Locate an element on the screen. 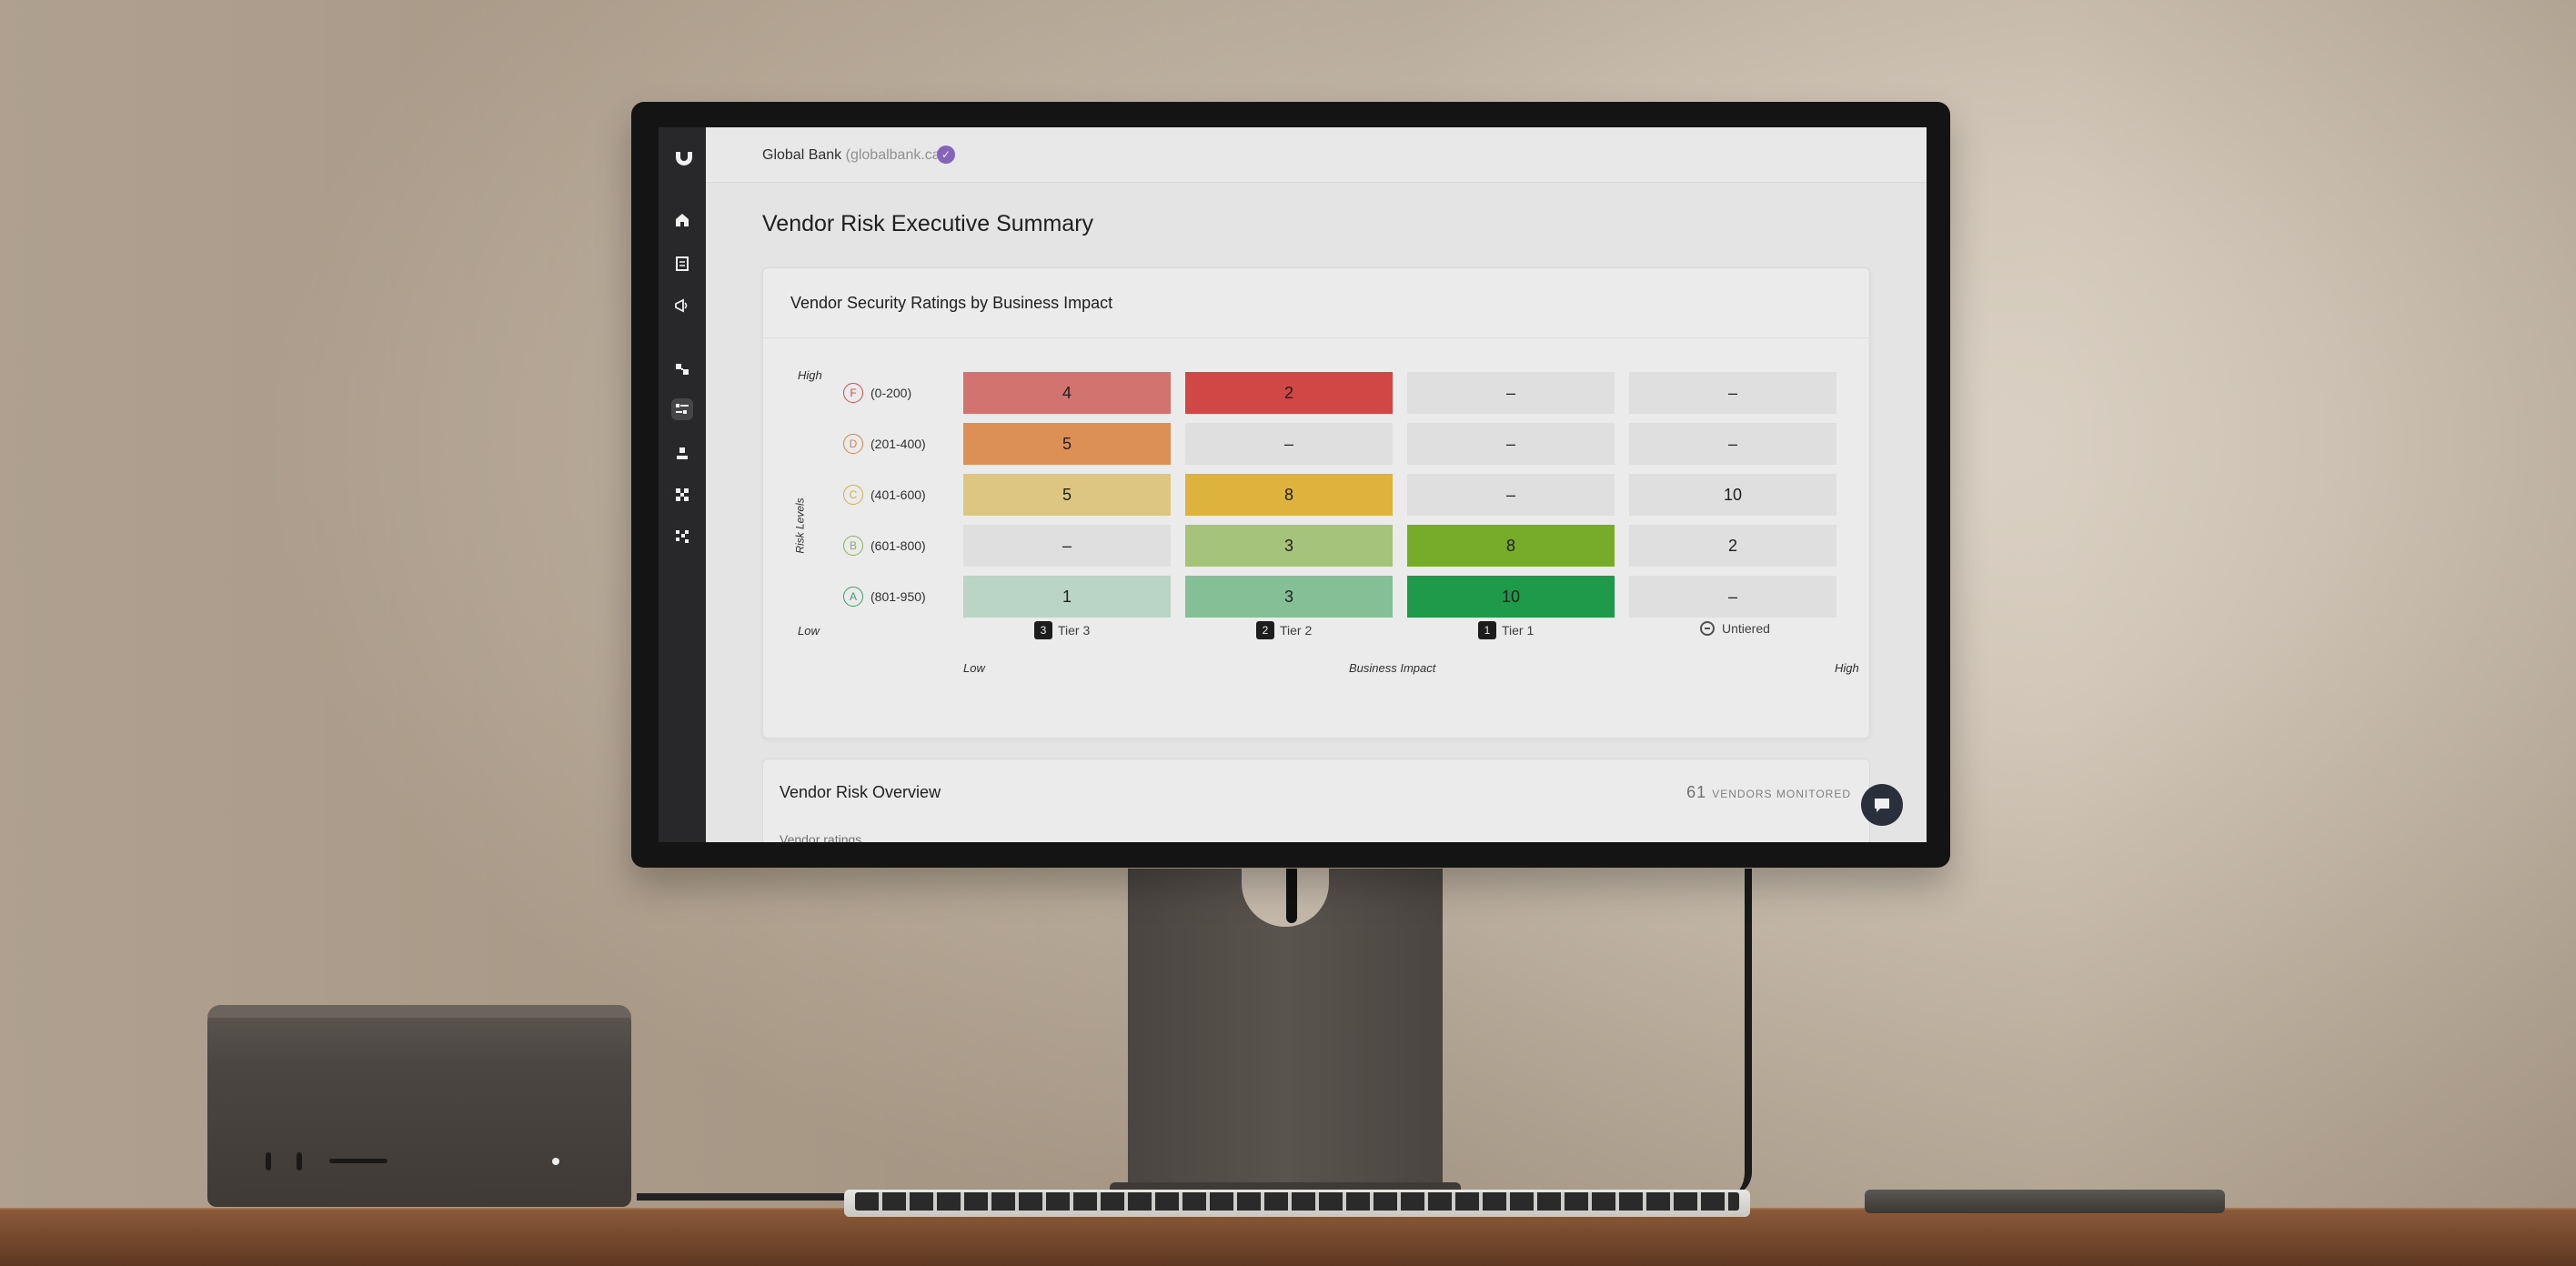  vendors-monitored: 61 VENDORS MONITORED is located at coordinates (1768, 792).